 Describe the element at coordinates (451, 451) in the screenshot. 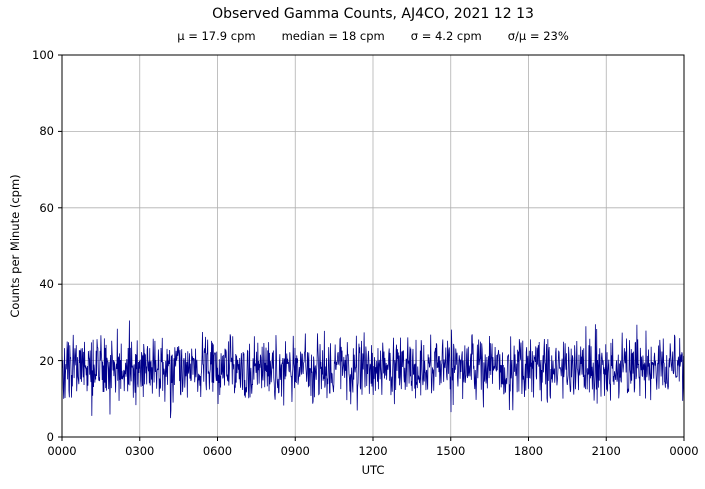

I see `x-tick-label: 1500` at that location.